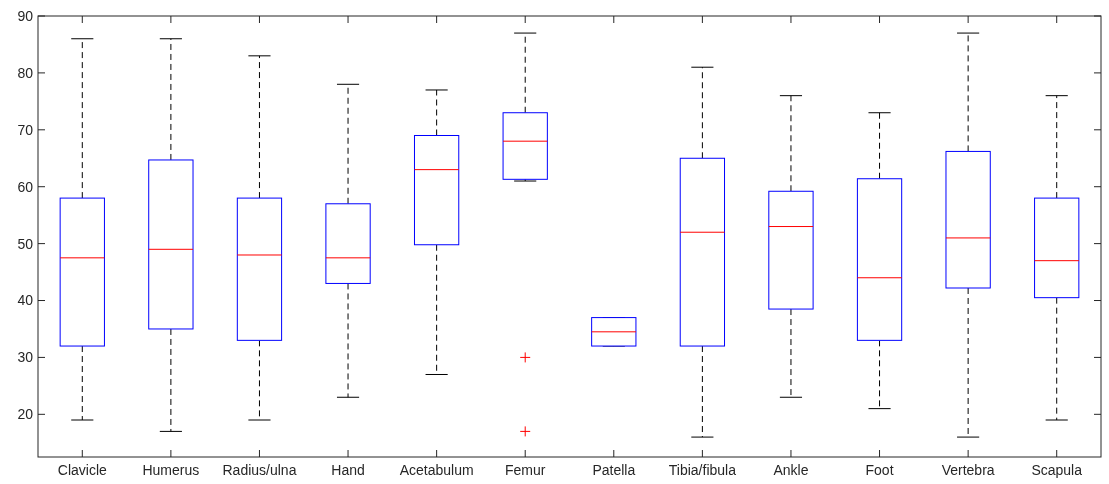 The height and width of the screenshot is (484, 1109). Describe the element at coordinates (259, 470) in the screenshot. I see `x-tick-label: Radius/ulna` at that location.